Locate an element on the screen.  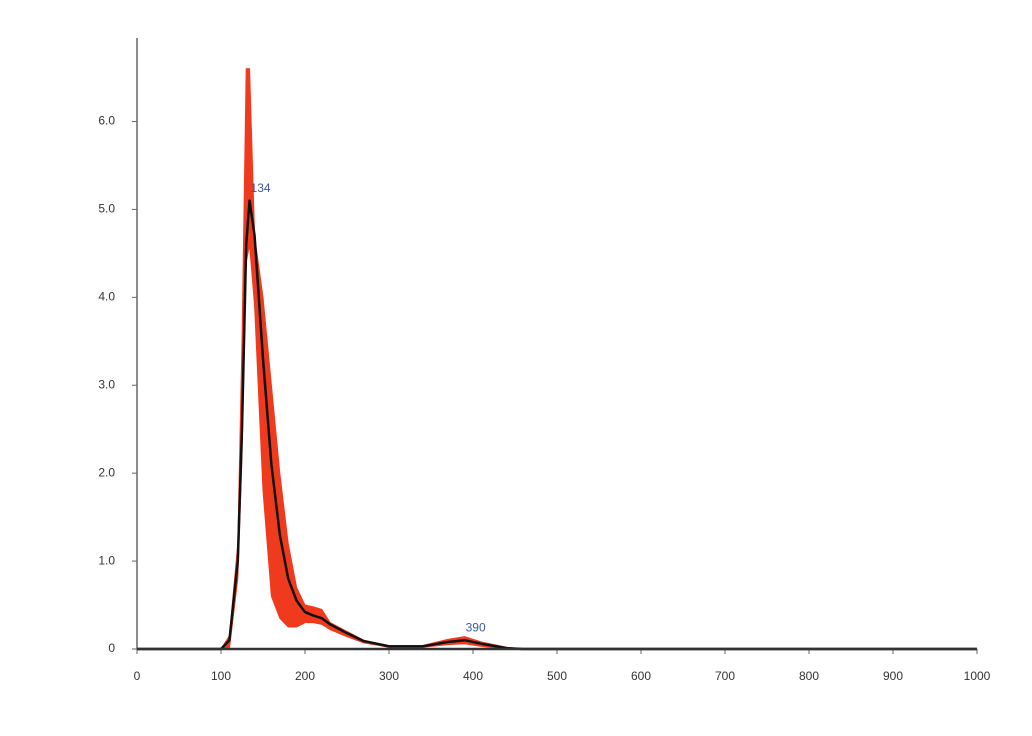
y-tick-label: 6.0 is located at coordinates (106, 121).